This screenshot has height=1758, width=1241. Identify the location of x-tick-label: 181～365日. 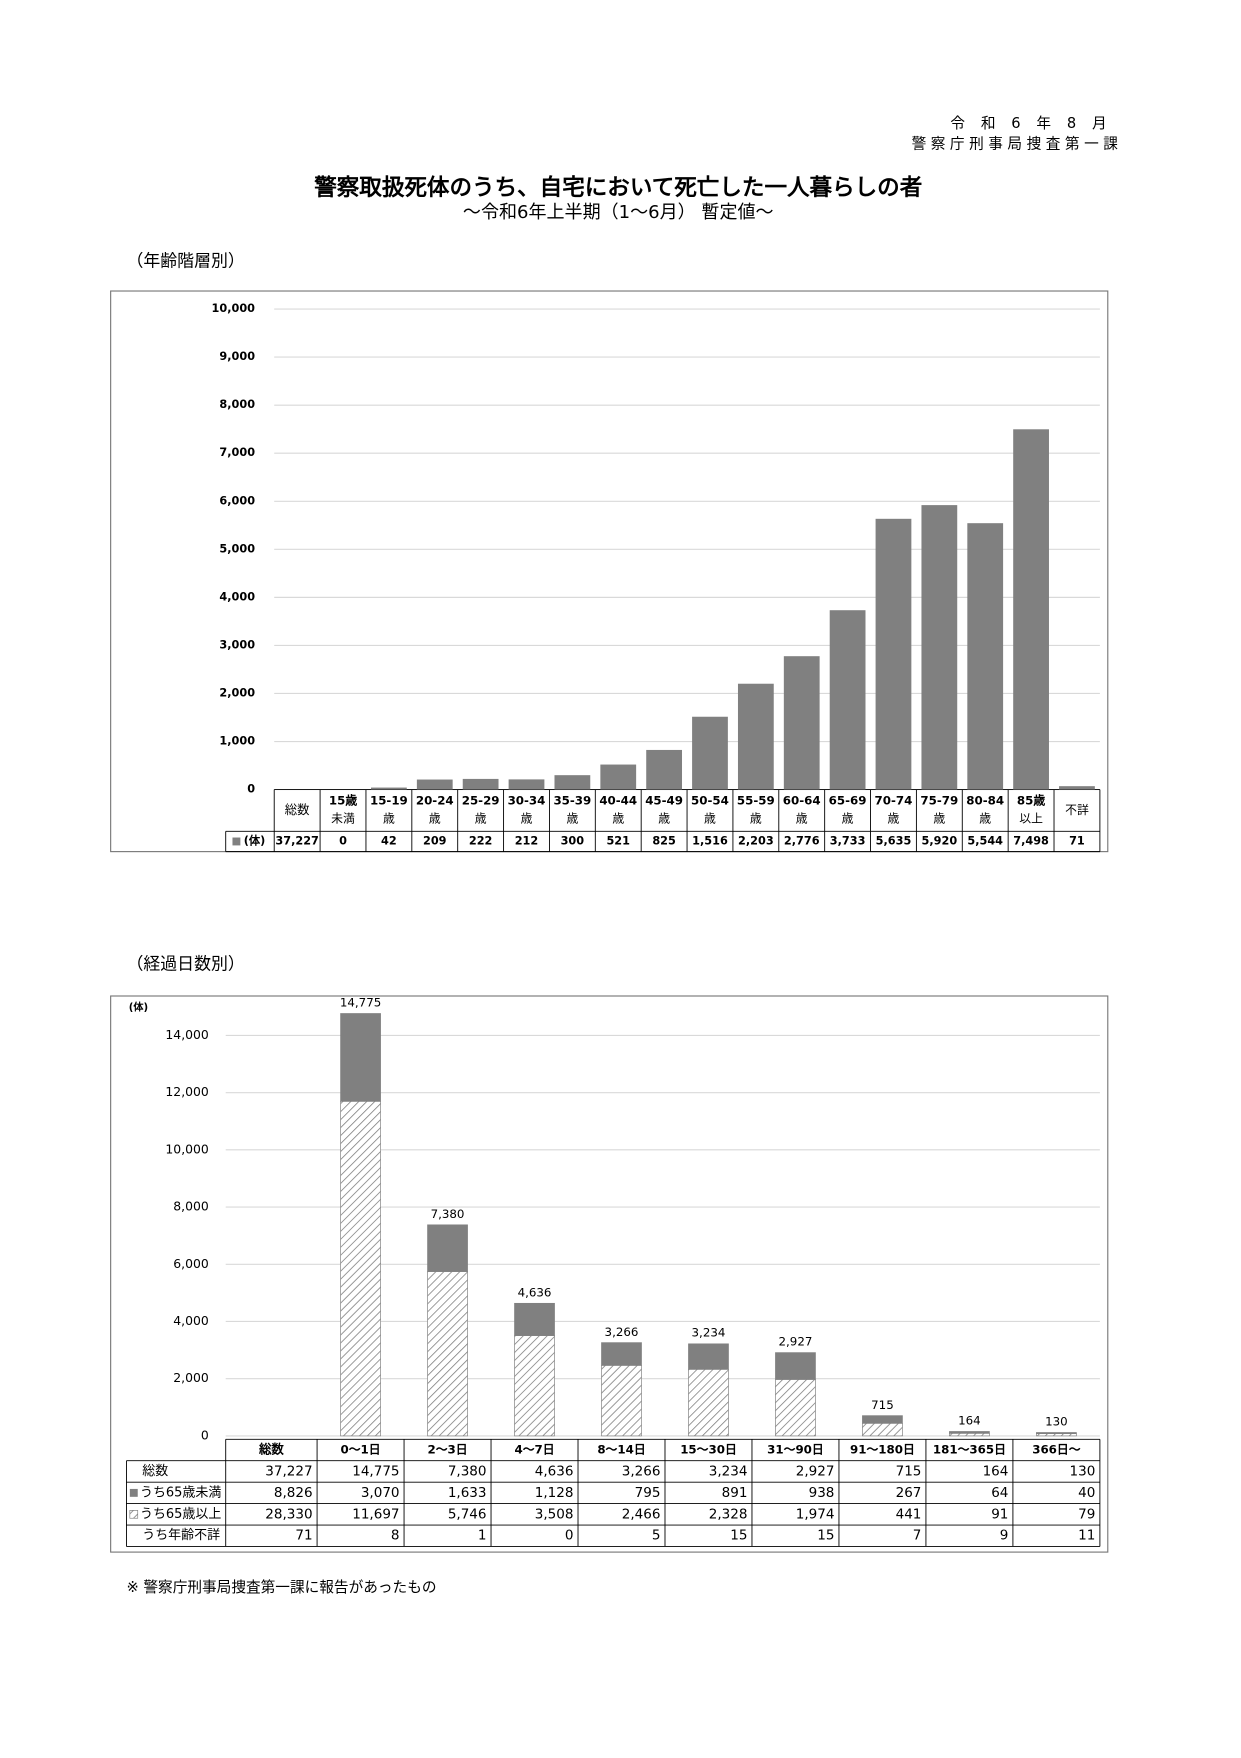
(969, 1450).